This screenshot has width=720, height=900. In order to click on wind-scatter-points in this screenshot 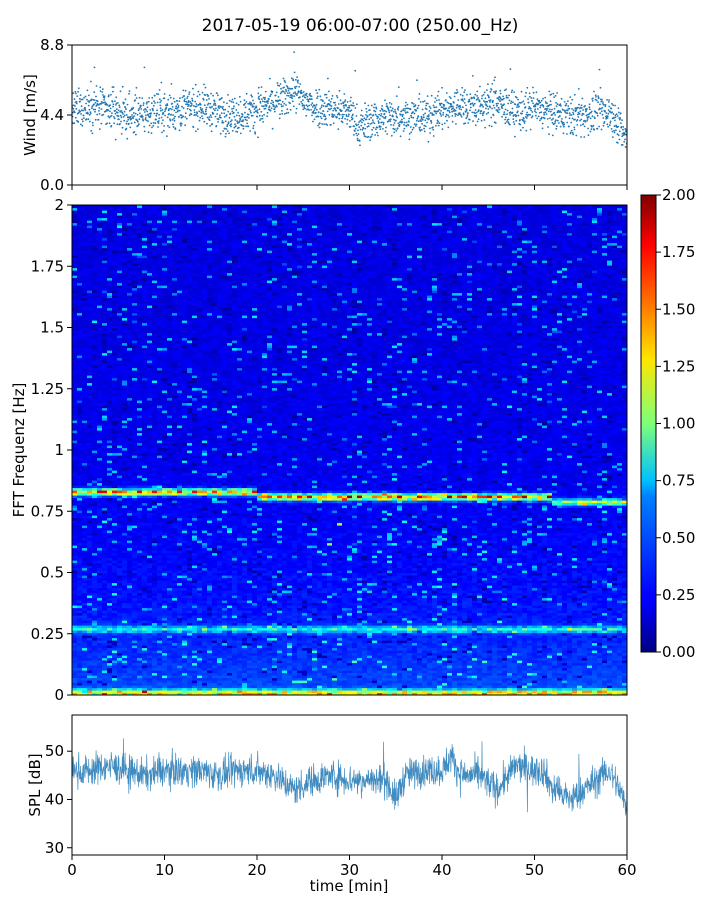, I will do `click(349, 100)`.